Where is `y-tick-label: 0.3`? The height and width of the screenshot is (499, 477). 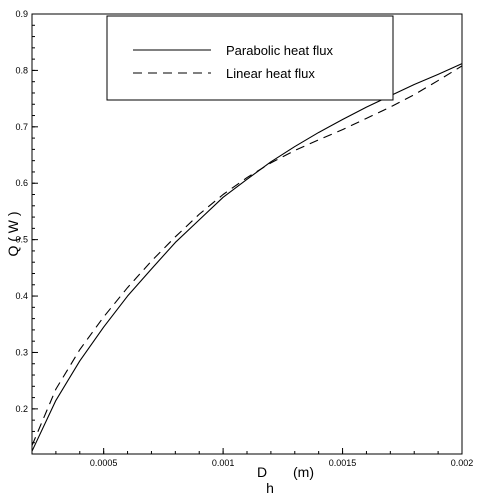
y-tick-label: 0.3 is located at coordinates (21, 352).